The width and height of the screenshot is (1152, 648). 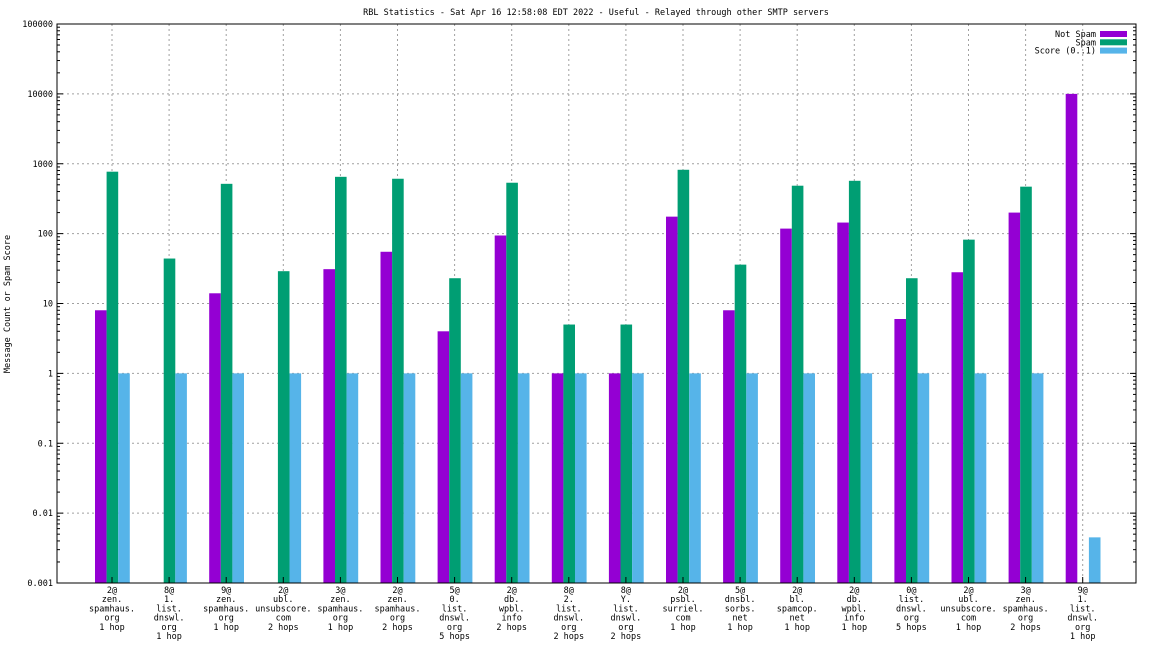 What do you see at coordinates (740, 600) in the screenshot?
I see `x-tick-label: dnsbl.` at bounding box center [740, 600].